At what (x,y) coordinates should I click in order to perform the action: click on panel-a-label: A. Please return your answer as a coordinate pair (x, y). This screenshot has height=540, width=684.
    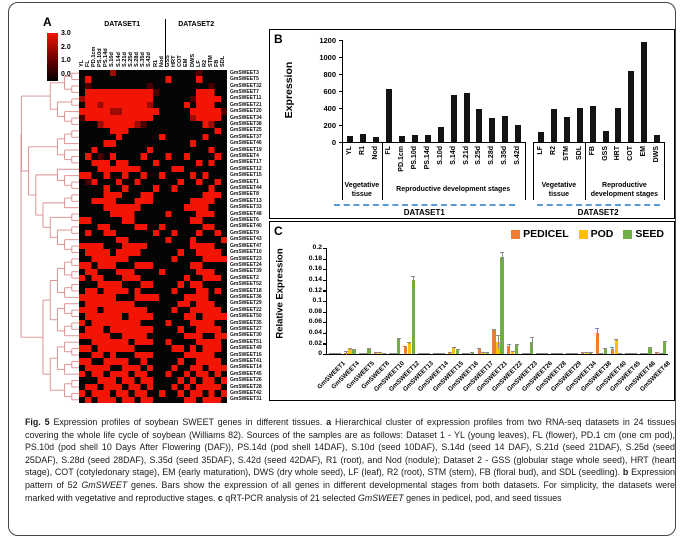
    Looking at the image, I should click on (47, 22).